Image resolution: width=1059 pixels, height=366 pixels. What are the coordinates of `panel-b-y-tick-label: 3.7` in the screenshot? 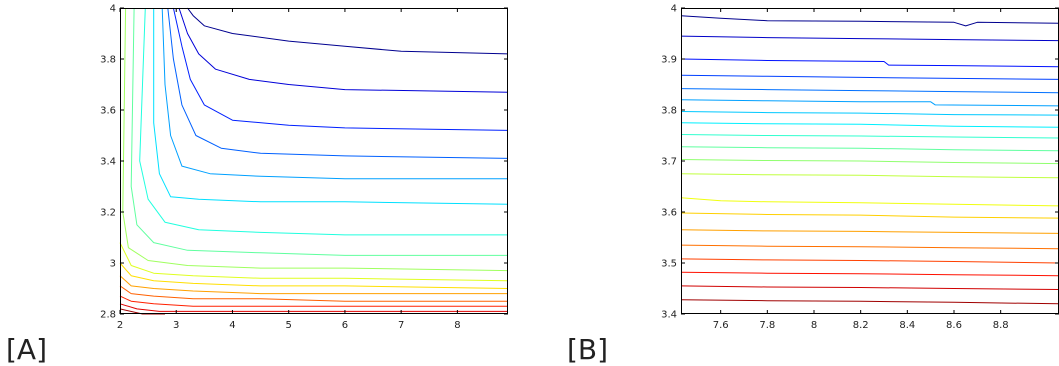 It's located at (669, 162).